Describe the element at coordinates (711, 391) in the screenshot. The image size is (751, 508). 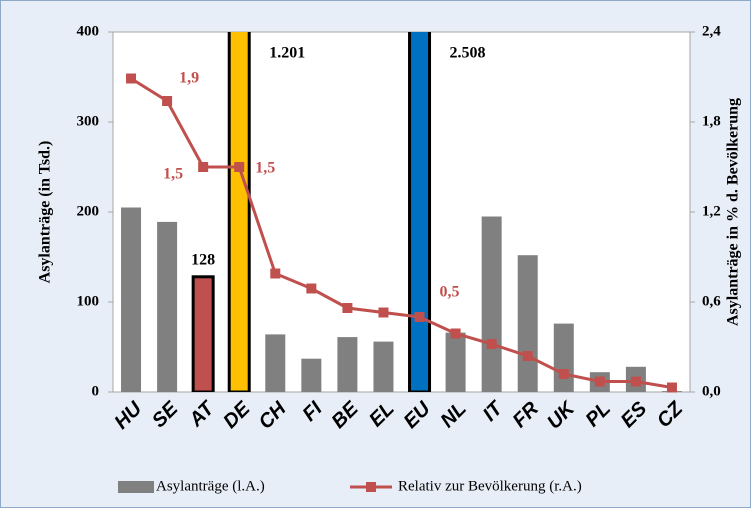
I see `y2-tick-label: 0,0` at that location.